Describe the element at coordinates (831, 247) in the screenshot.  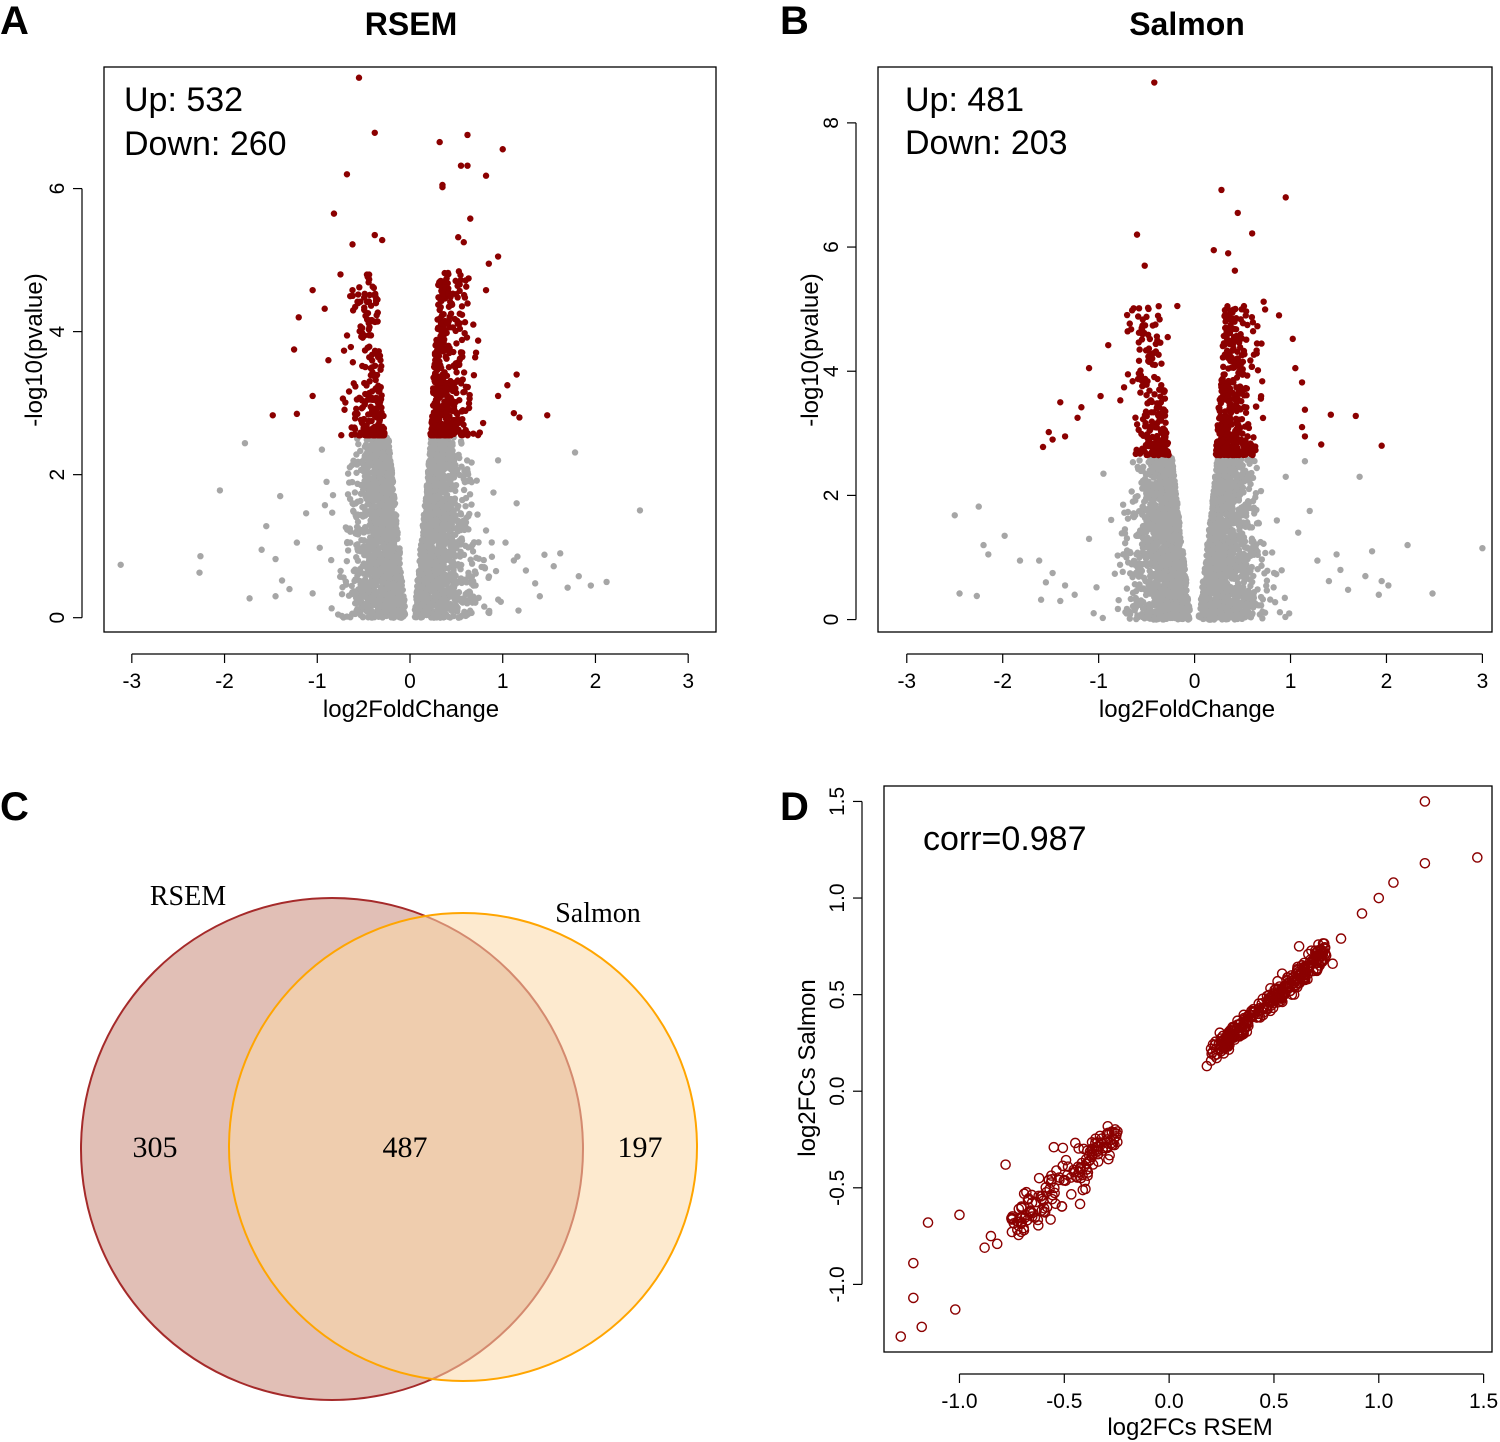
I see `y-tick-label: 6` at that location.